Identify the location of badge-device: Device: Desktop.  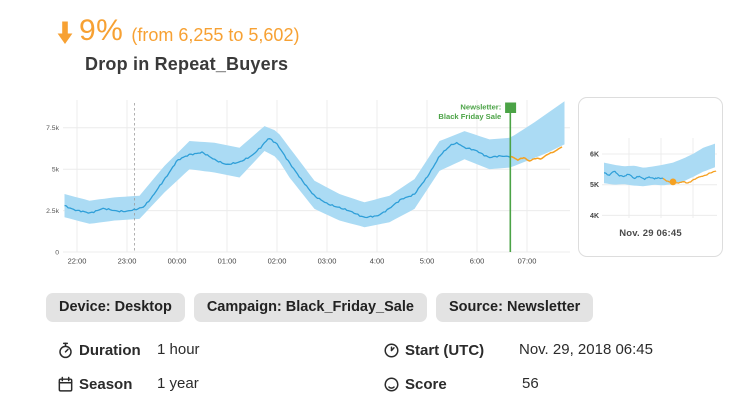
(115, 307).